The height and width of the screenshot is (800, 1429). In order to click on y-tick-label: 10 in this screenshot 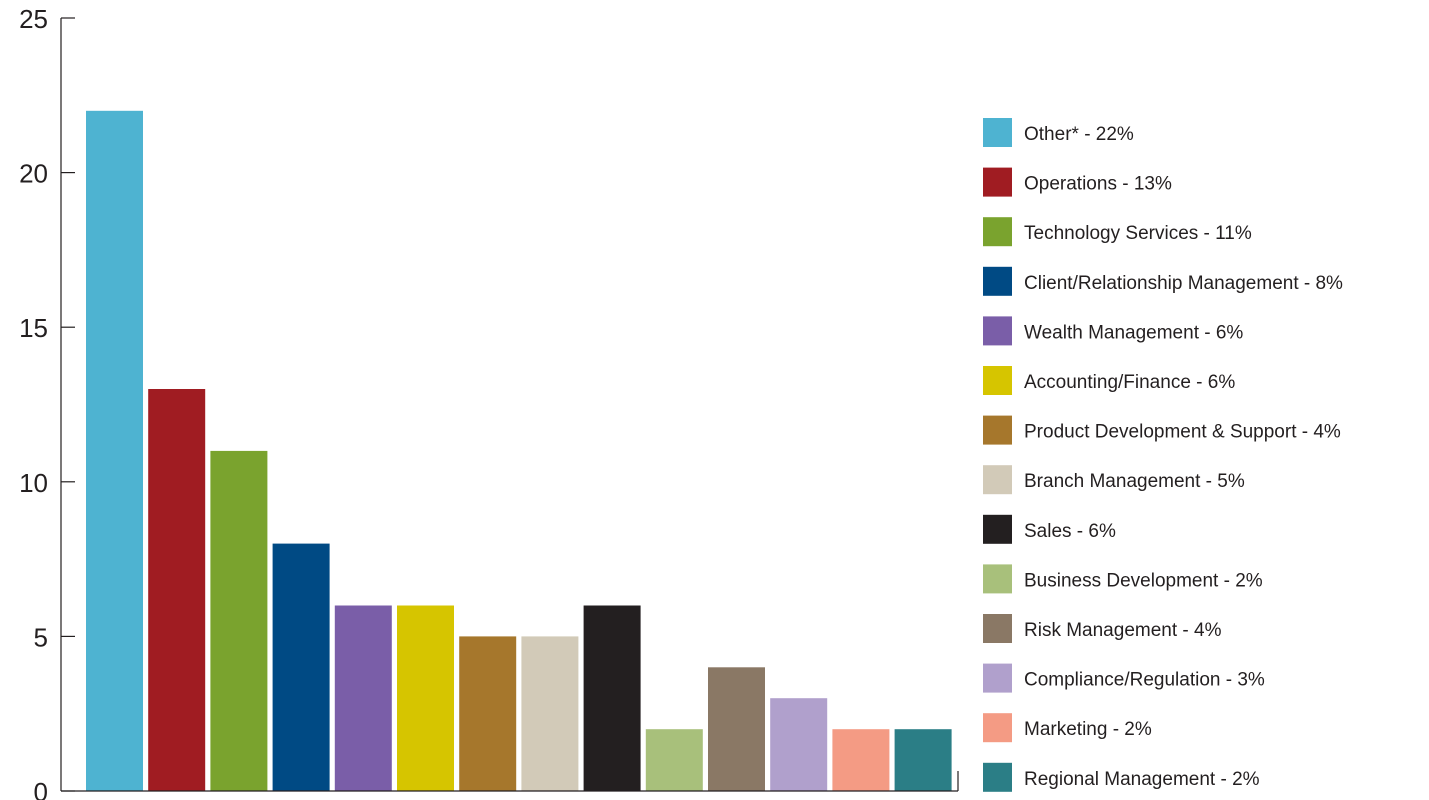, I will do `click(33, 483)`.